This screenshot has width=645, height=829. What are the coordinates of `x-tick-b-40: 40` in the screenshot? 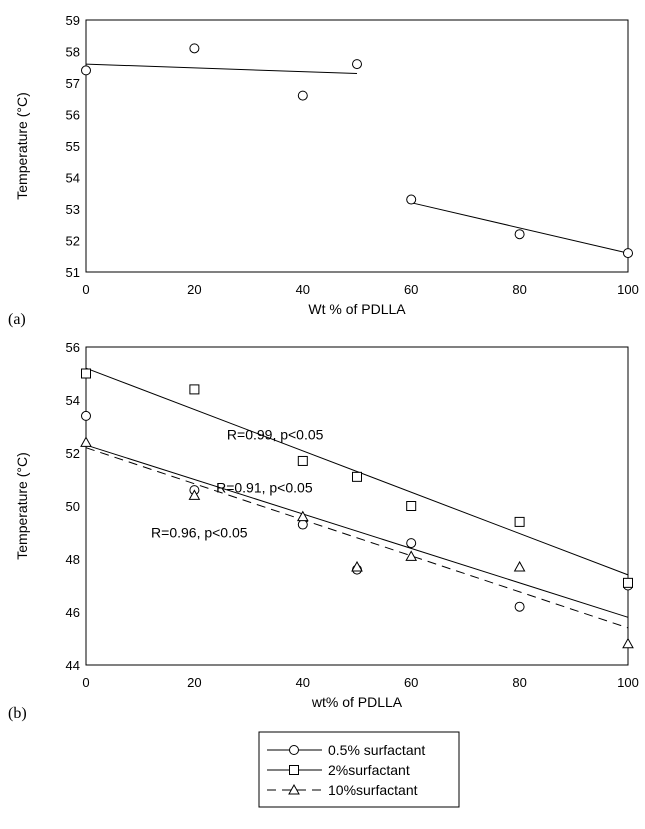 It's located at (303, 682).